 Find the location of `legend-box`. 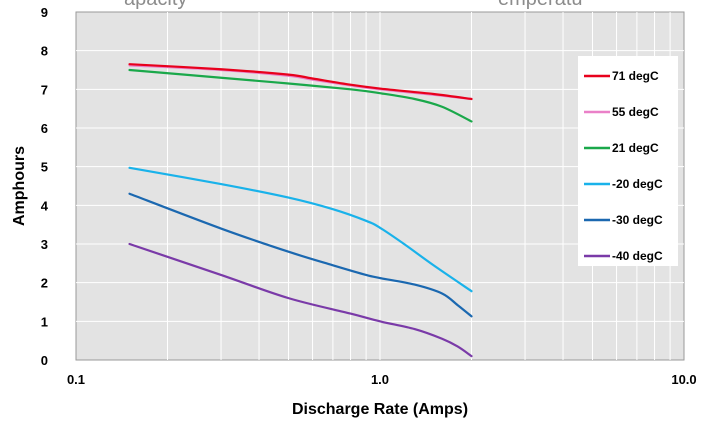

legend-box is located at coordinates (628, 161).